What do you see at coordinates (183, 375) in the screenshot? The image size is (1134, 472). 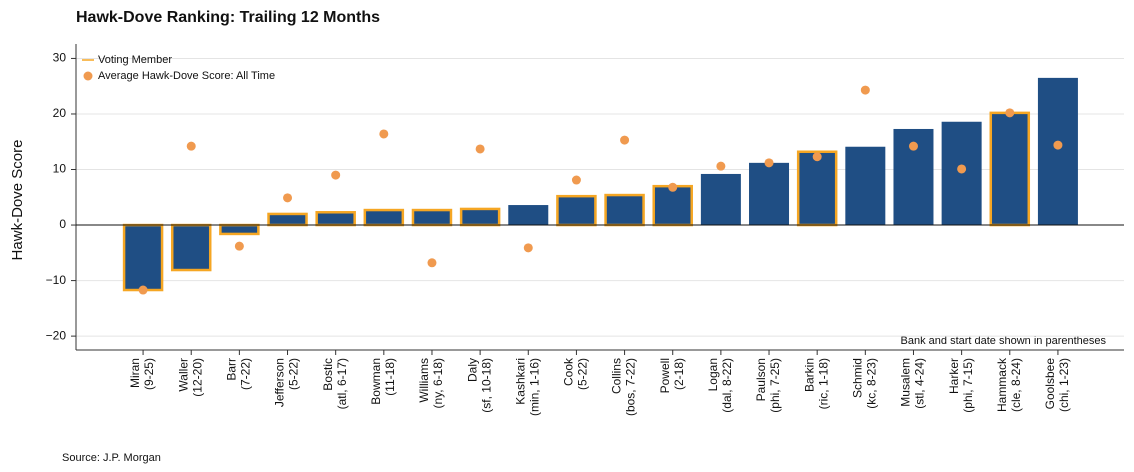 I see `x-tick-label: Waller` at bounding box center [183, 375].